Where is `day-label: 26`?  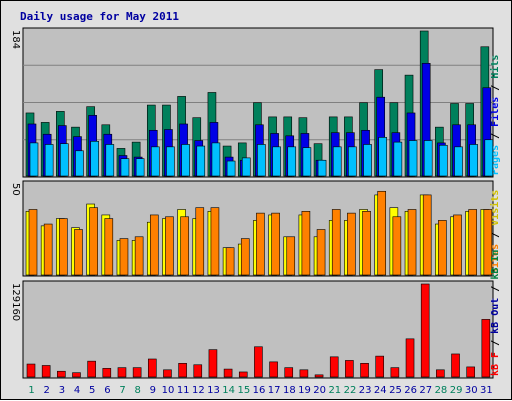
day-label: 26 is located at coordinates (410, 390).